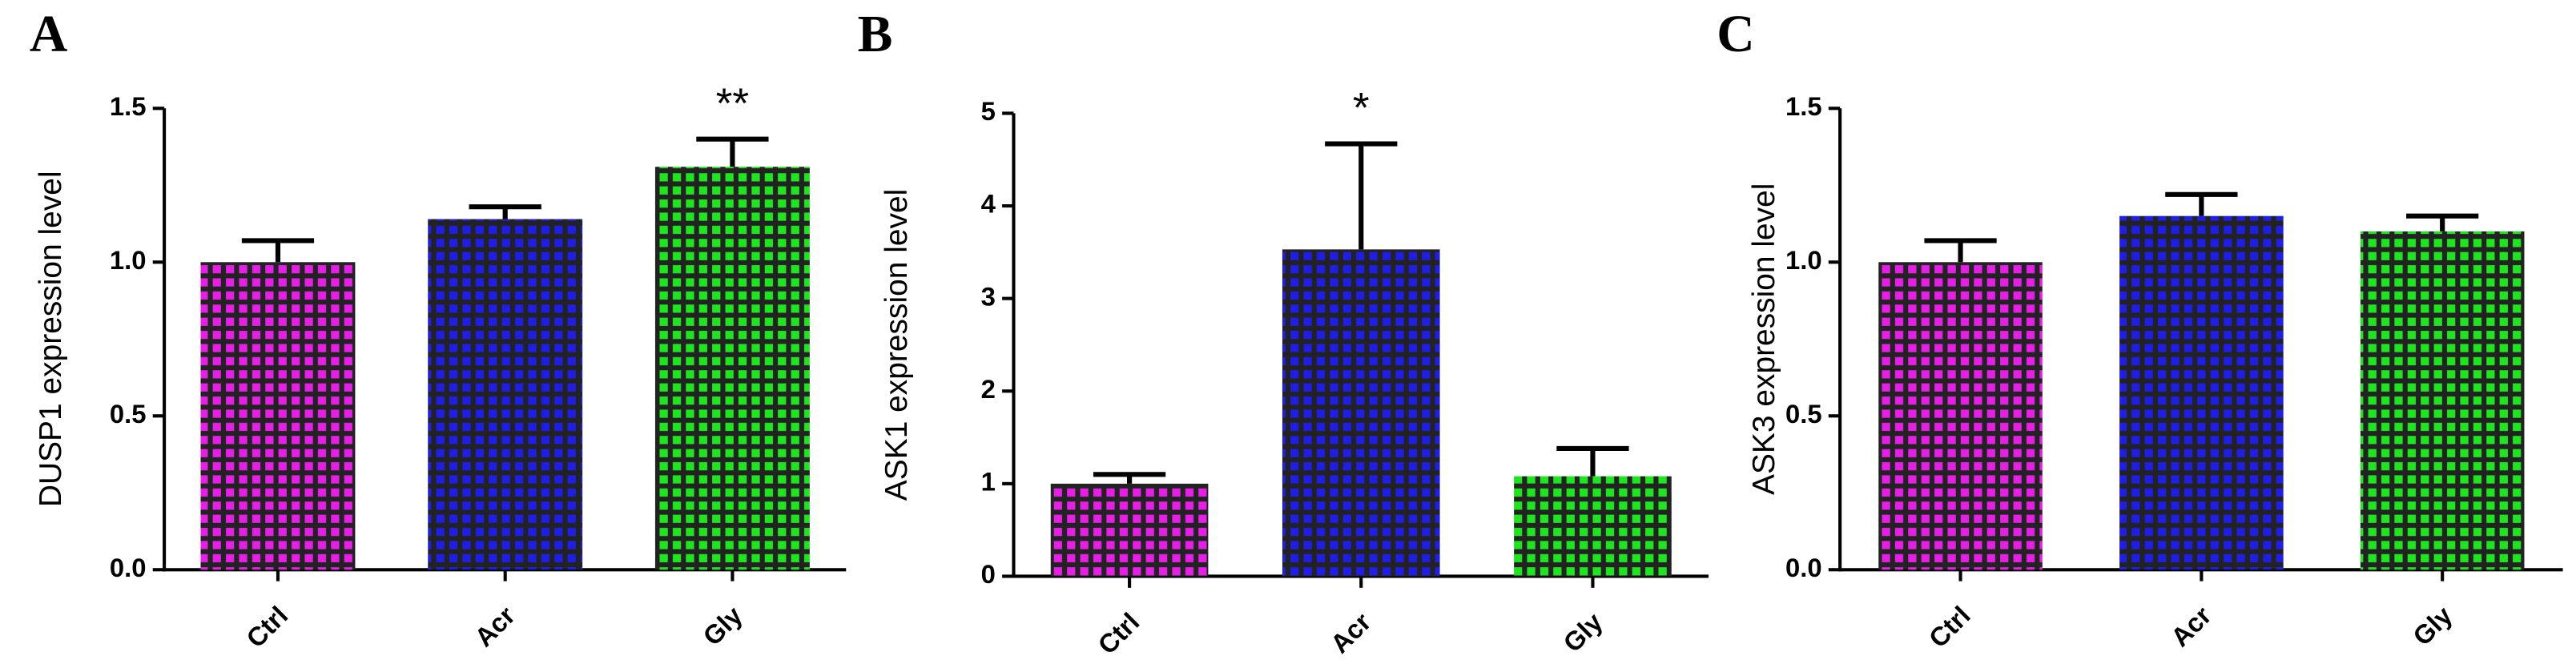 The image size is (2576, 660). I want to click on y-tick-label: 2, so click(988, 389).